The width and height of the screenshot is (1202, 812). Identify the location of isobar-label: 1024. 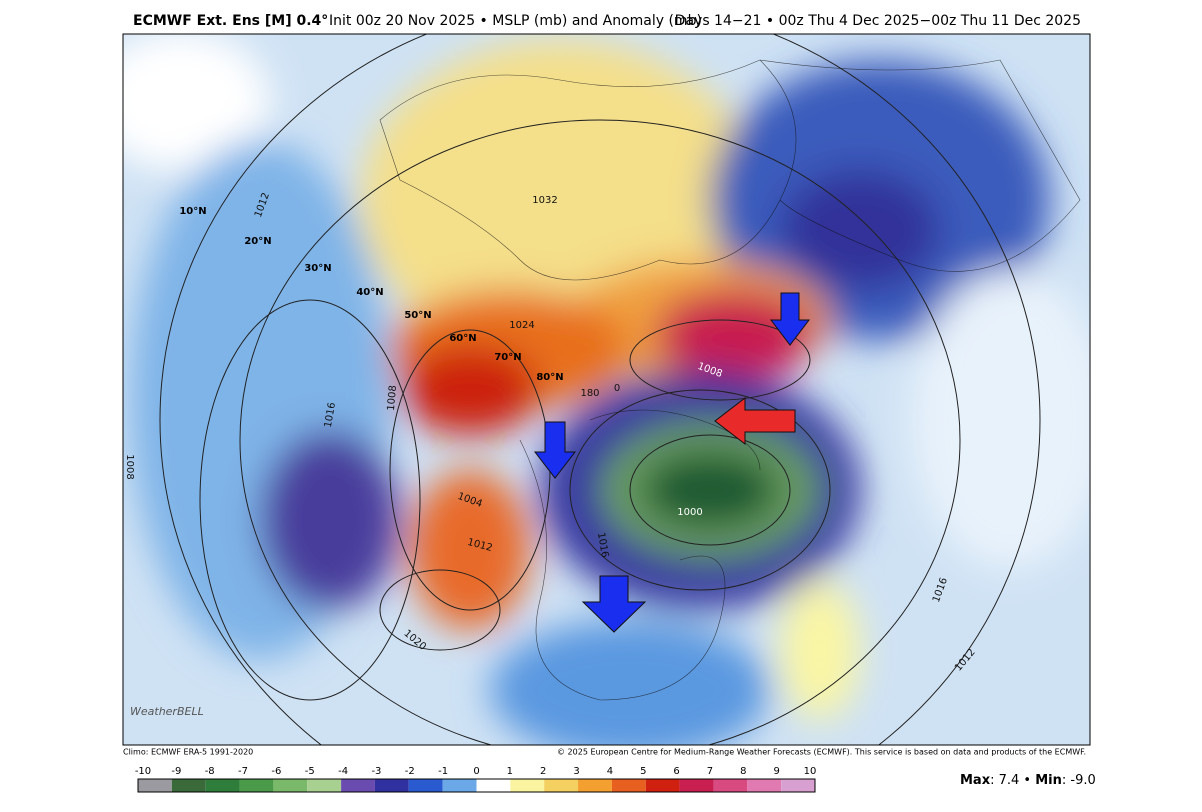
(521, 325).